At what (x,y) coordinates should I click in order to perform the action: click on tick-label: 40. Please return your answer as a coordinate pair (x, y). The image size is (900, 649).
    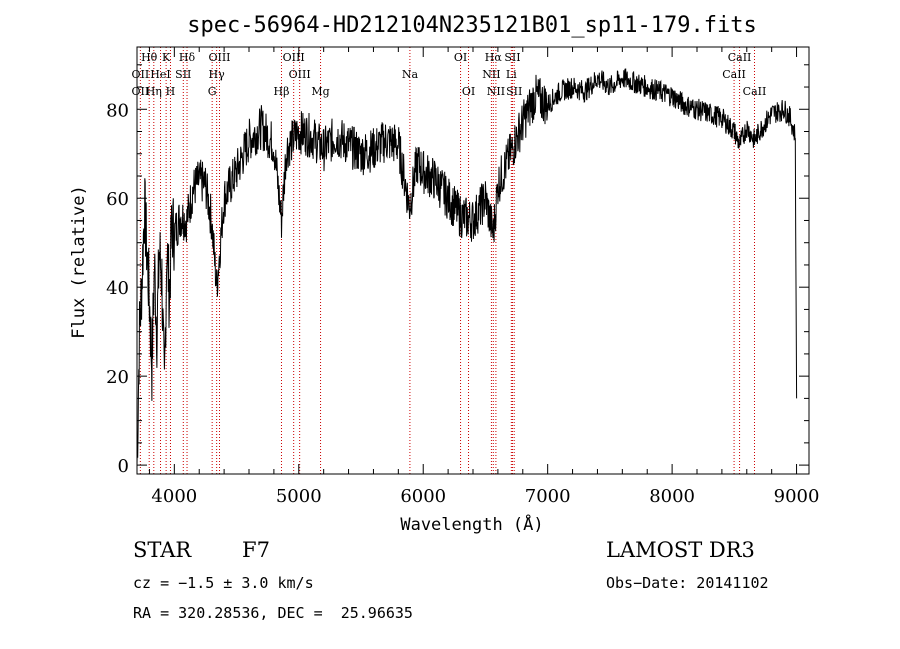
    Looking at the image, I should click on (117, 288).